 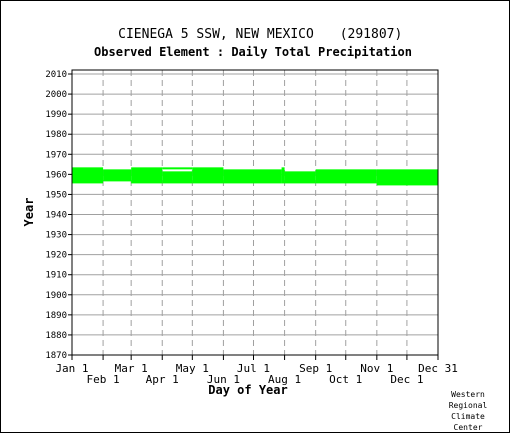 What do you see at coordinates (468, 411) in the screenshot?
I see `credit-text: Western Regional Climate Center` at bounding box center [468, 411].